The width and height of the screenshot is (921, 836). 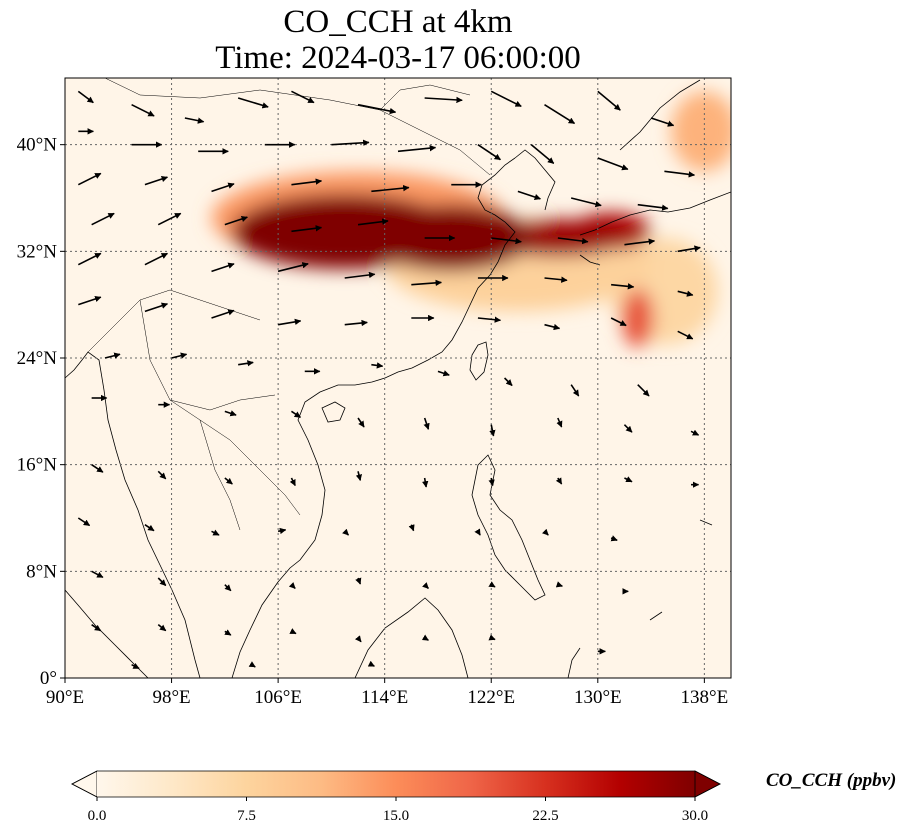 What do you see at coordinates (37, 145) in the screenshot?
I see `lat-tick-label: 40°N` at bounding box center [37, 145].